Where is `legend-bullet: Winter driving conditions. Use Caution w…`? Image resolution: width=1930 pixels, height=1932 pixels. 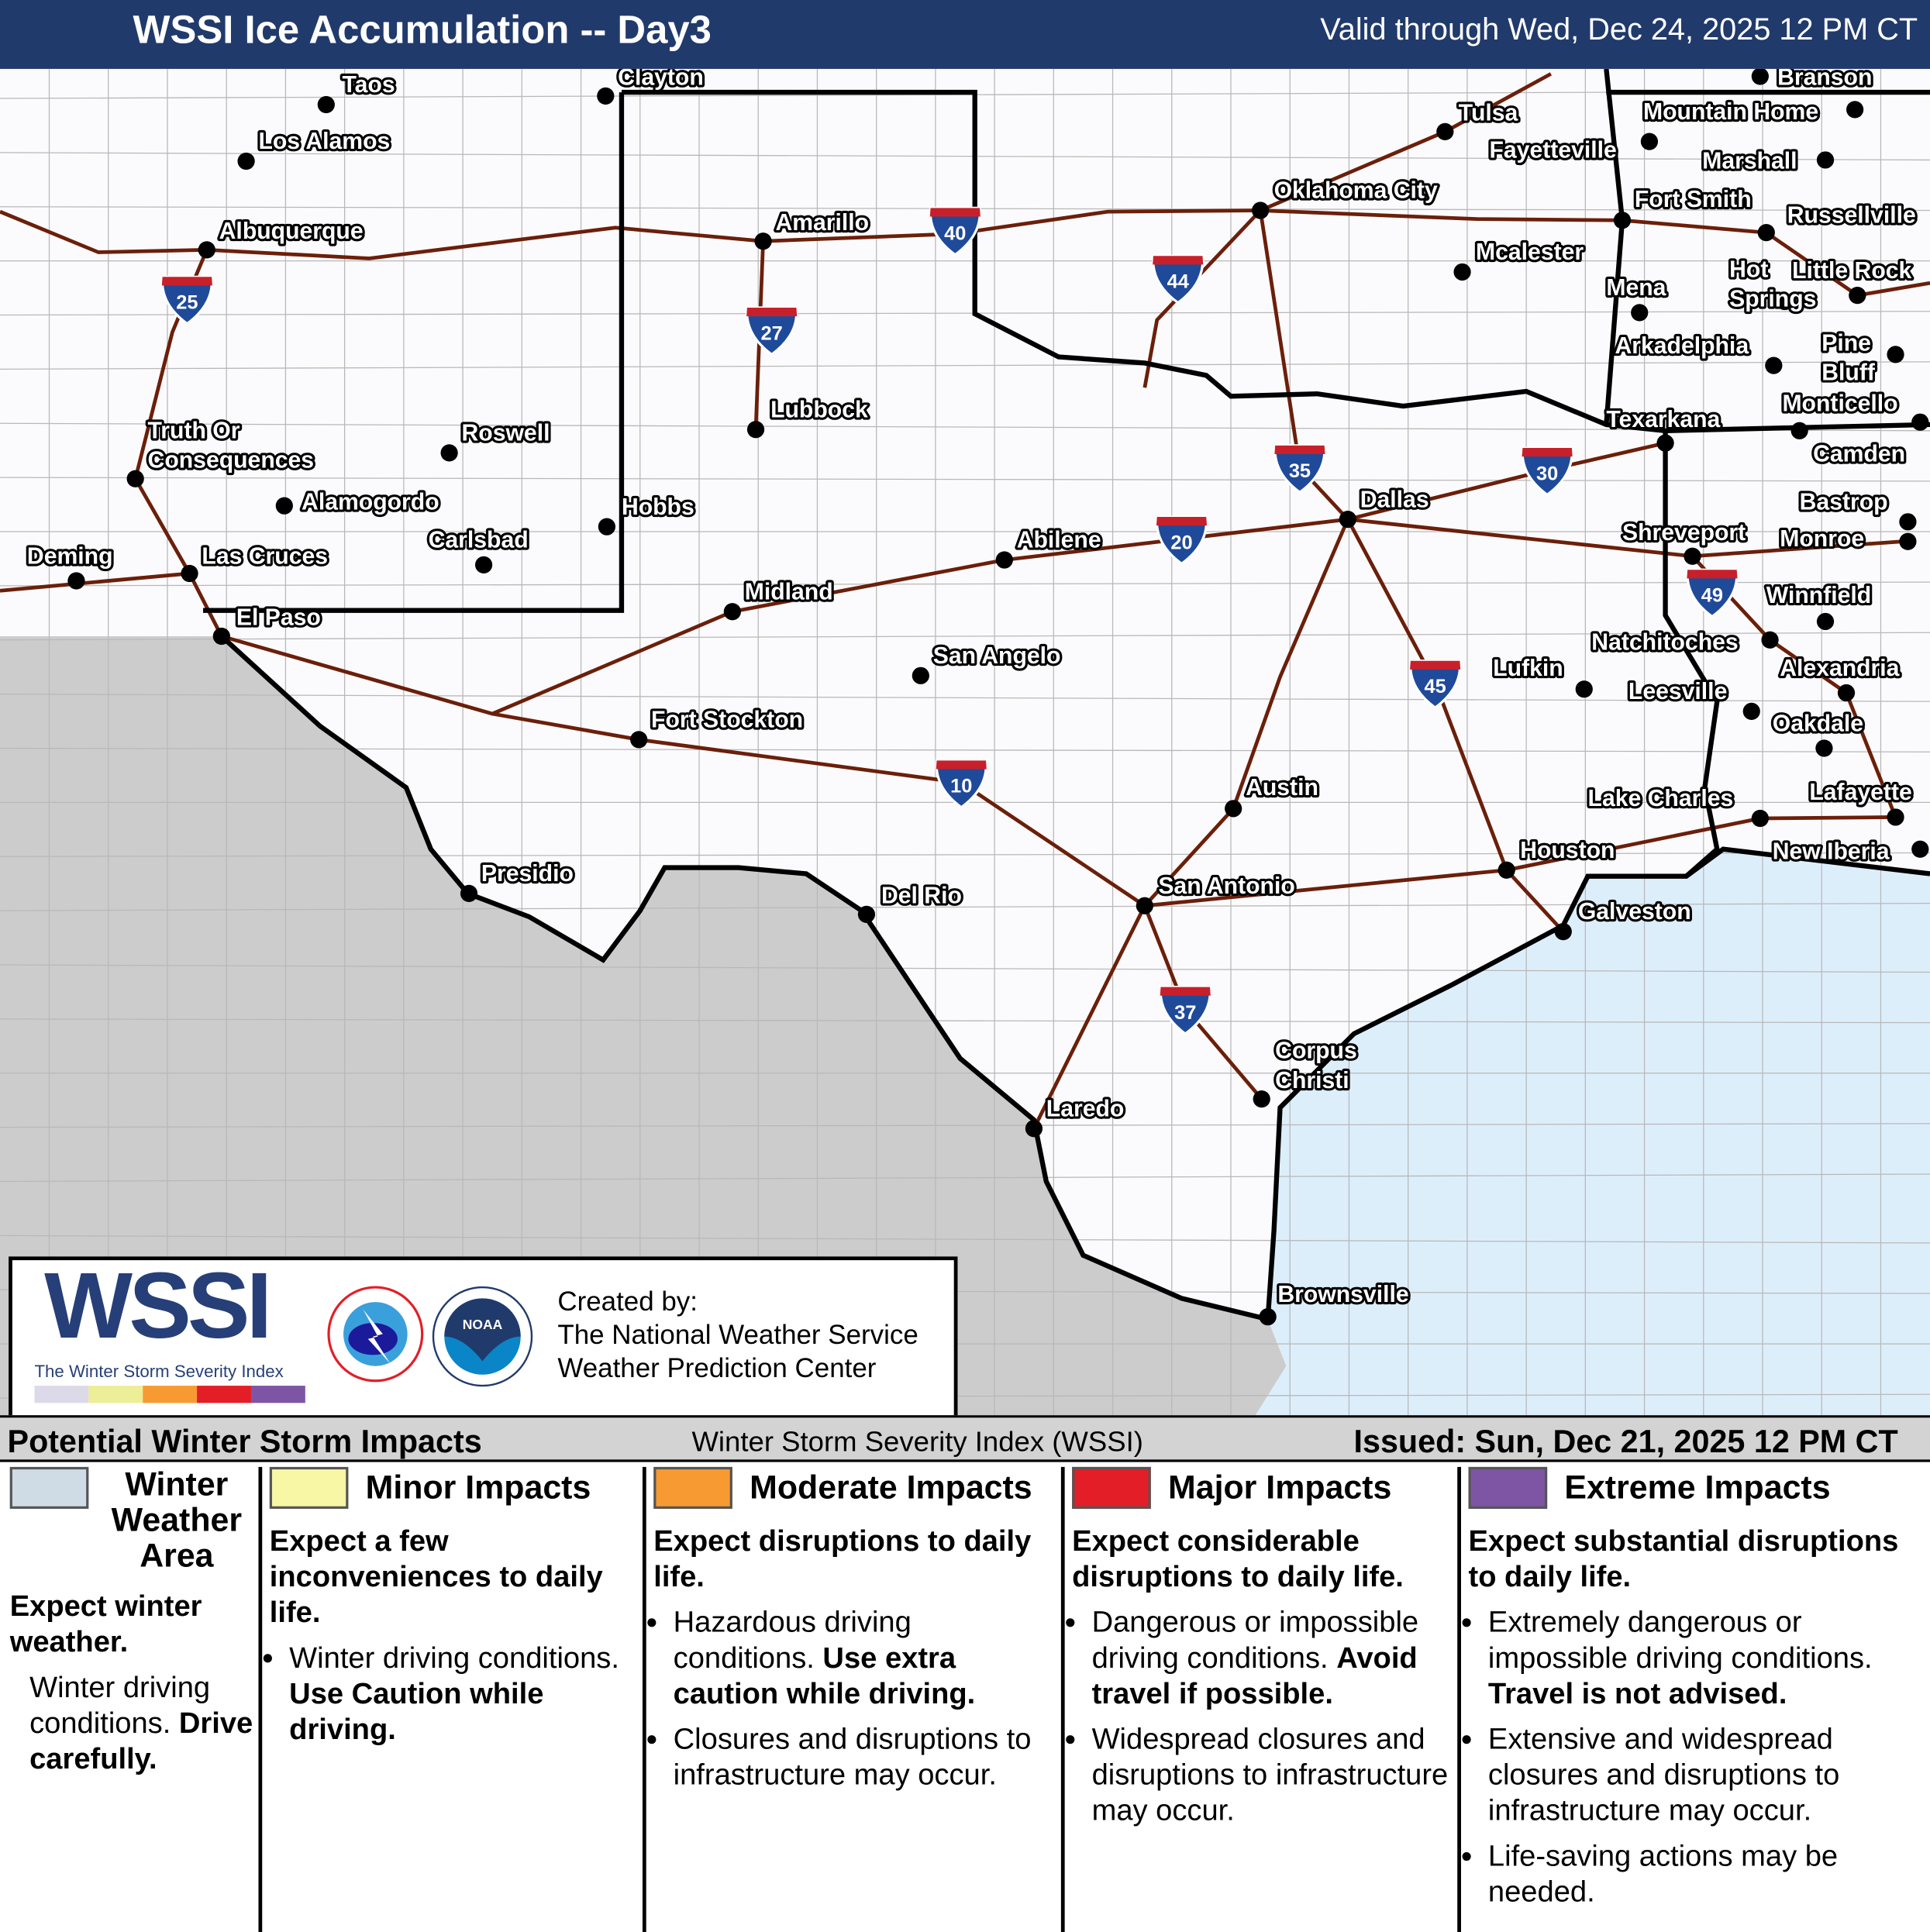
legend-bullet: Winter driving conditions. Use Caution w… is located at coordinates (464, 1694).